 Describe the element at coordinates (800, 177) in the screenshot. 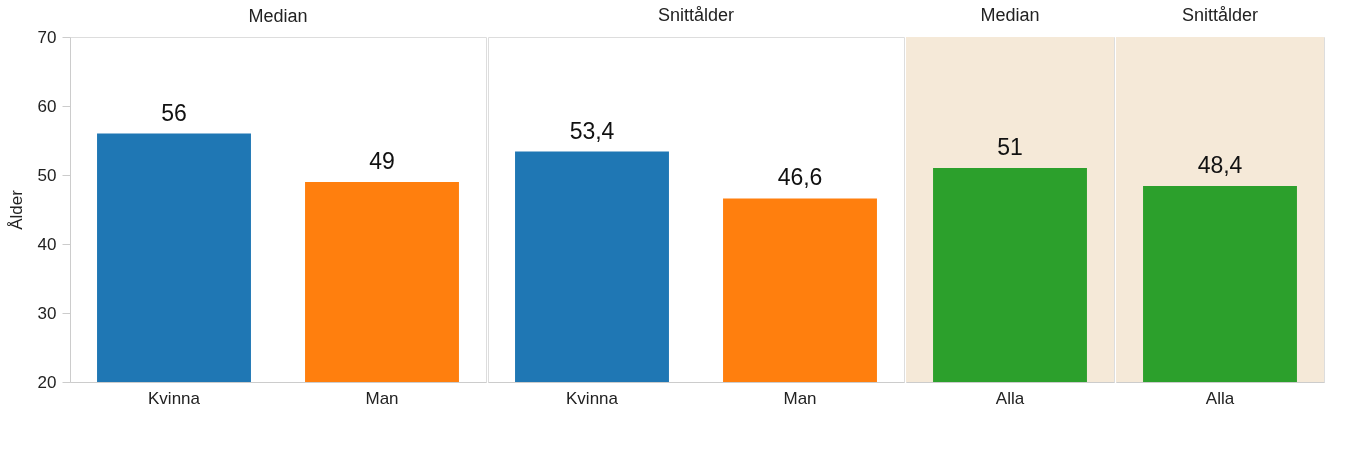

I see `data-label: 46,6` at that location.